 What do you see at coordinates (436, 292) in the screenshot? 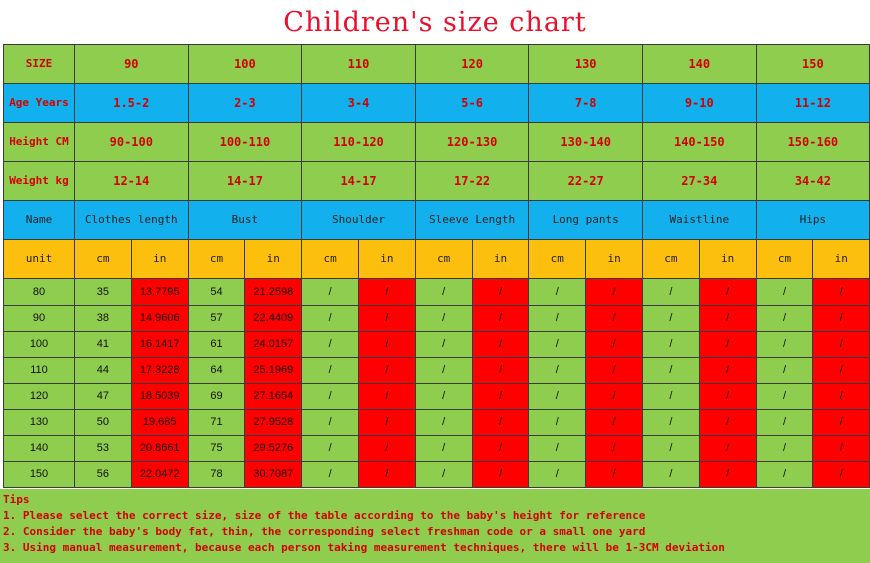
I see `data-row: 80 35 13.7795 54 21.2598// / / / / / / / /` at bounding box center [436, 292].